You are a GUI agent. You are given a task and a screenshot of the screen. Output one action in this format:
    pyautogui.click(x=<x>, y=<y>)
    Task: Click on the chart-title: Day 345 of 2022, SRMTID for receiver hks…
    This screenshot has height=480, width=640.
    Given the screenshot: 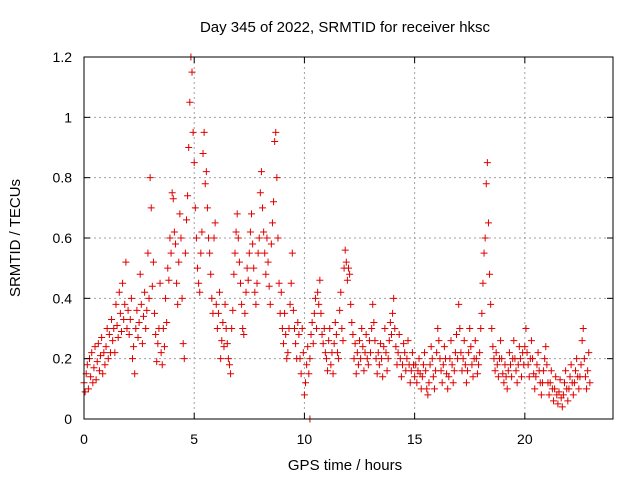 What is the action you would take?
    pyautogui.click(x=345, y=27)
    